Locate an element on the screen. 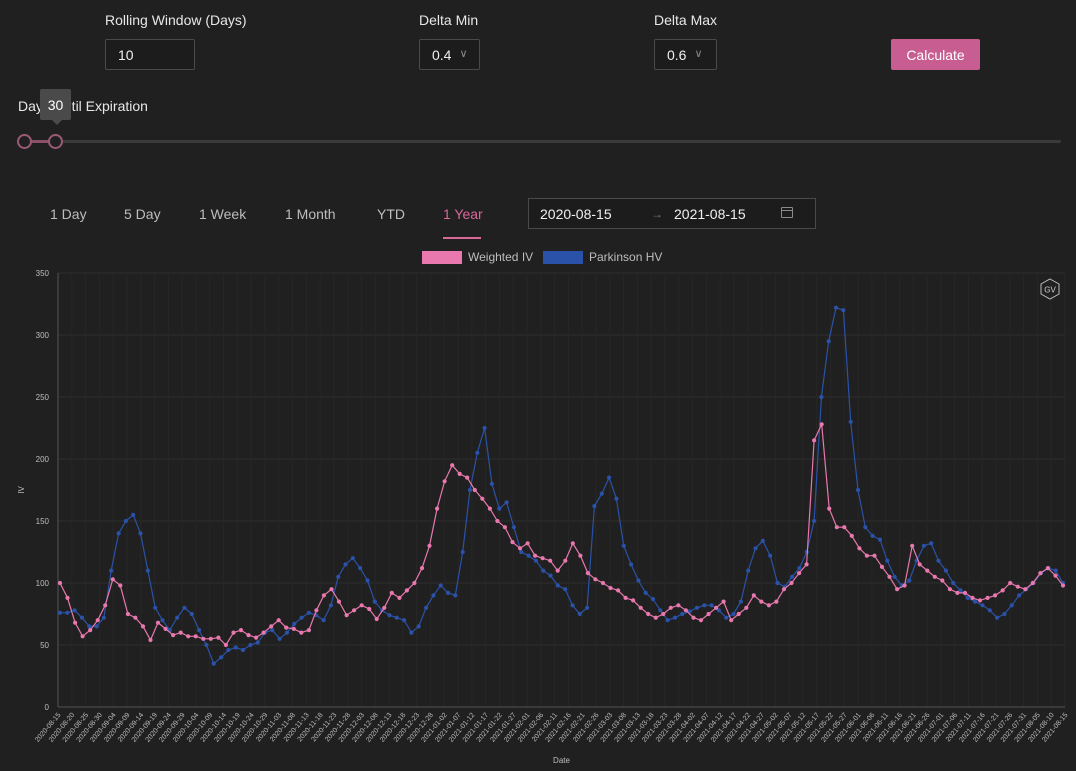 The image size is (1076, 771). date-range-picker: 2020-08-15 → 2021-08-15 is located at coordinates (672, 213).